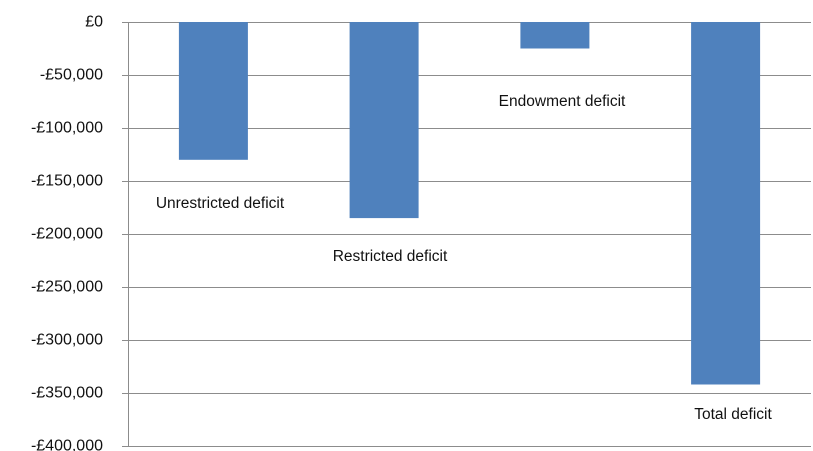  I want to click on y-tick-label: -£200,000, so click(67, 234).